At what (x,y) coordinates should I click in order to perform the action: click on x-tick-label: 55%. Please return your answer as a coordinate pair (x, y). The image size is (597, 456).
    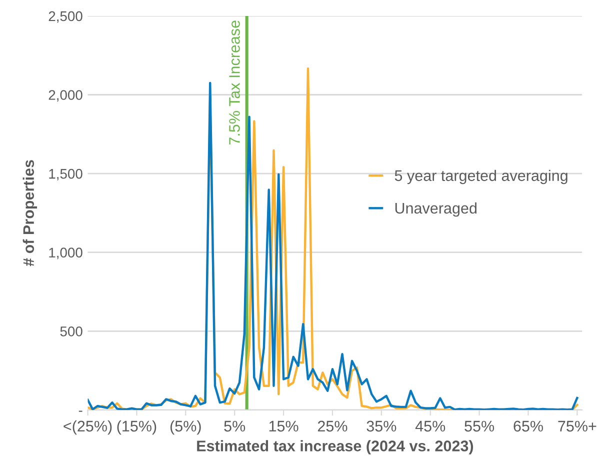
    Looking at the image, I should click on (479, 426).